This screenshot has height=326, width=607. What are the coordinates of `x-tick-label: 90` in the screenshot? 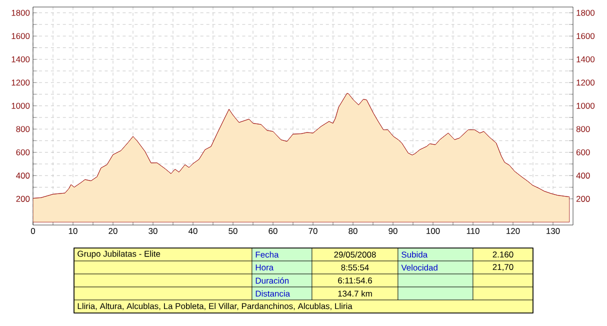 It's located at (393, 231).